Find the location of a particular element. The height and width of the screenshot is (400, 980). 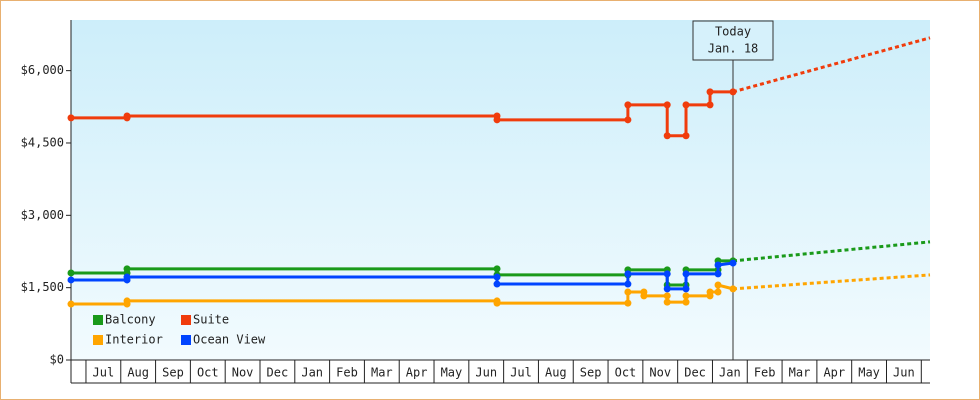

legend-label: Balcony is located at coordinates (130, 320).